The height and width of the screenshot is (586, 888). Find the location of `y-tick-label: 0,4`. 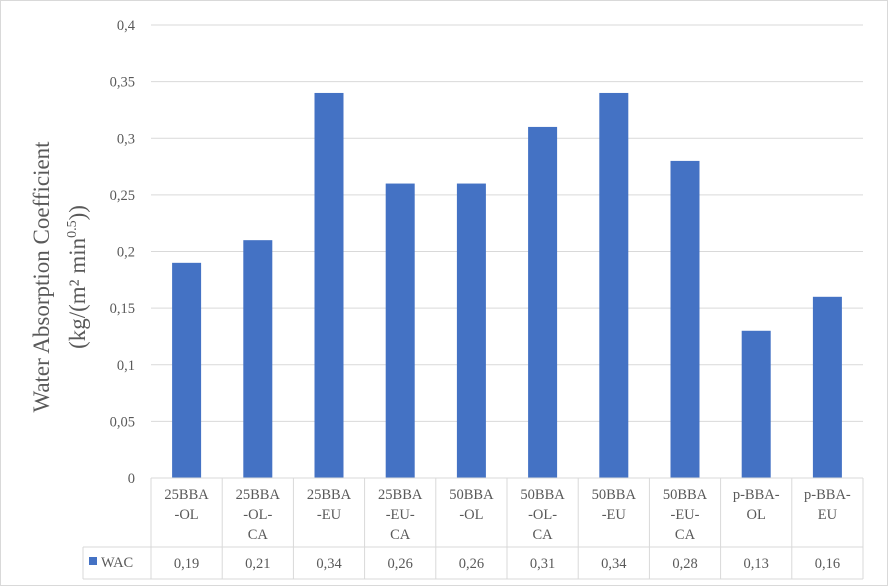

y-tick-label: 0,4 is located at coordinates (126, 26).